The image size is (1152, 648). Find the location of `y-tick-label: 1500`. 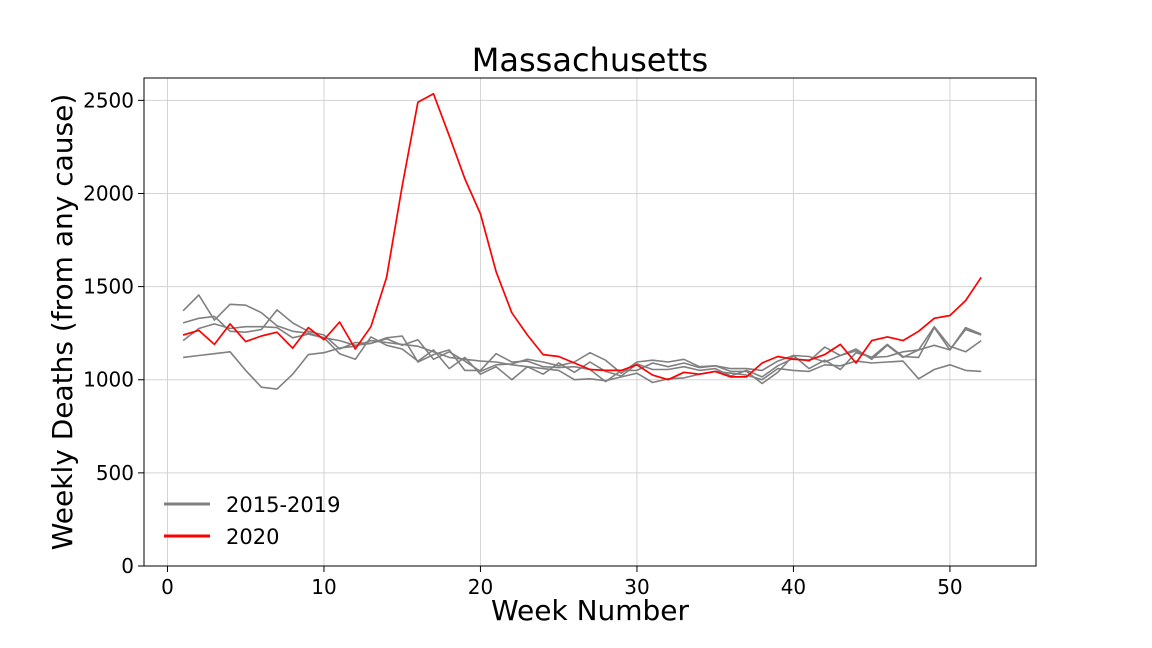

y-tick-label: 1500 is located at coordinates (108, 287).